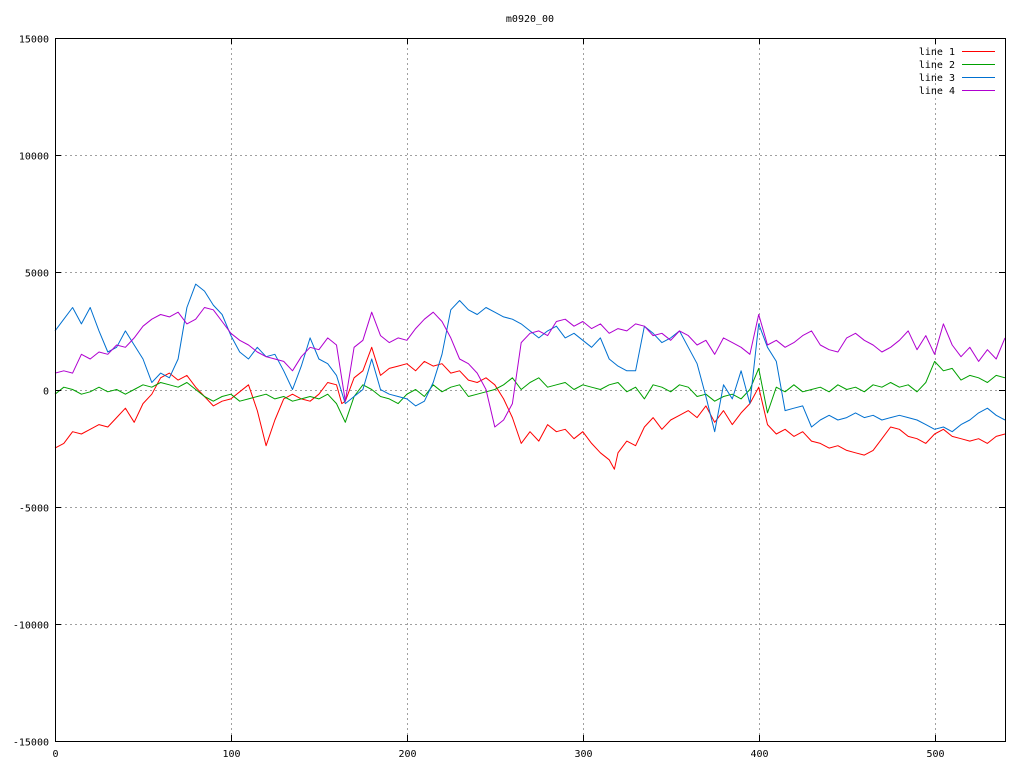 The width and height of the screenshot is (1024, 768). I want to click on y-tick-label: 10000, so click(34, 157).